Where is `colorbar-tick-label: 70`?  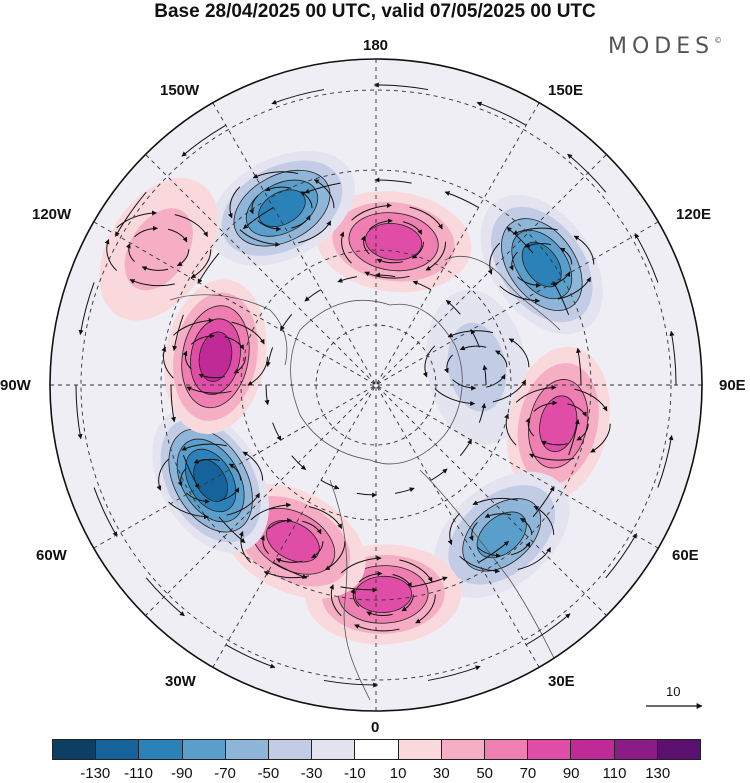 colorbar-tick-label: 70 is located at coordinates (528, 773).